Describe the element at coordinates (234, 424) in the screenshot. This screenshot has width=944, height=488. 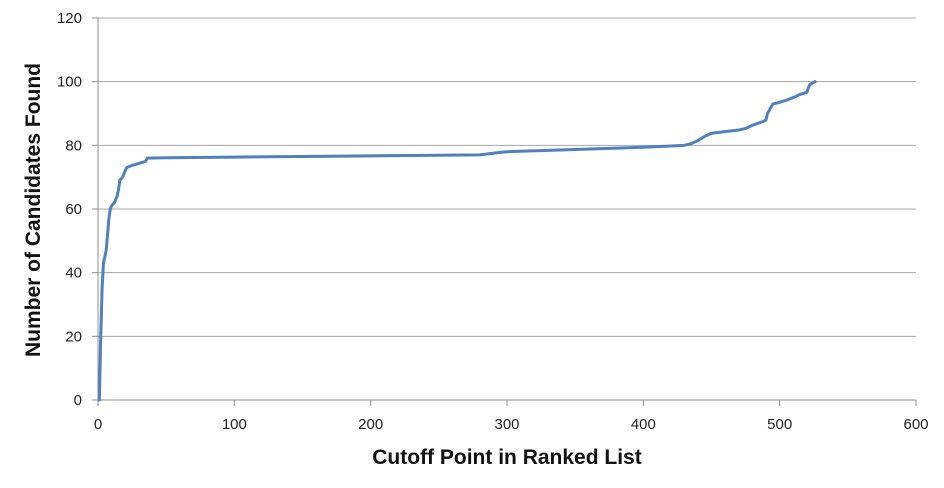
I see `x-tick-label: 100` at that location.